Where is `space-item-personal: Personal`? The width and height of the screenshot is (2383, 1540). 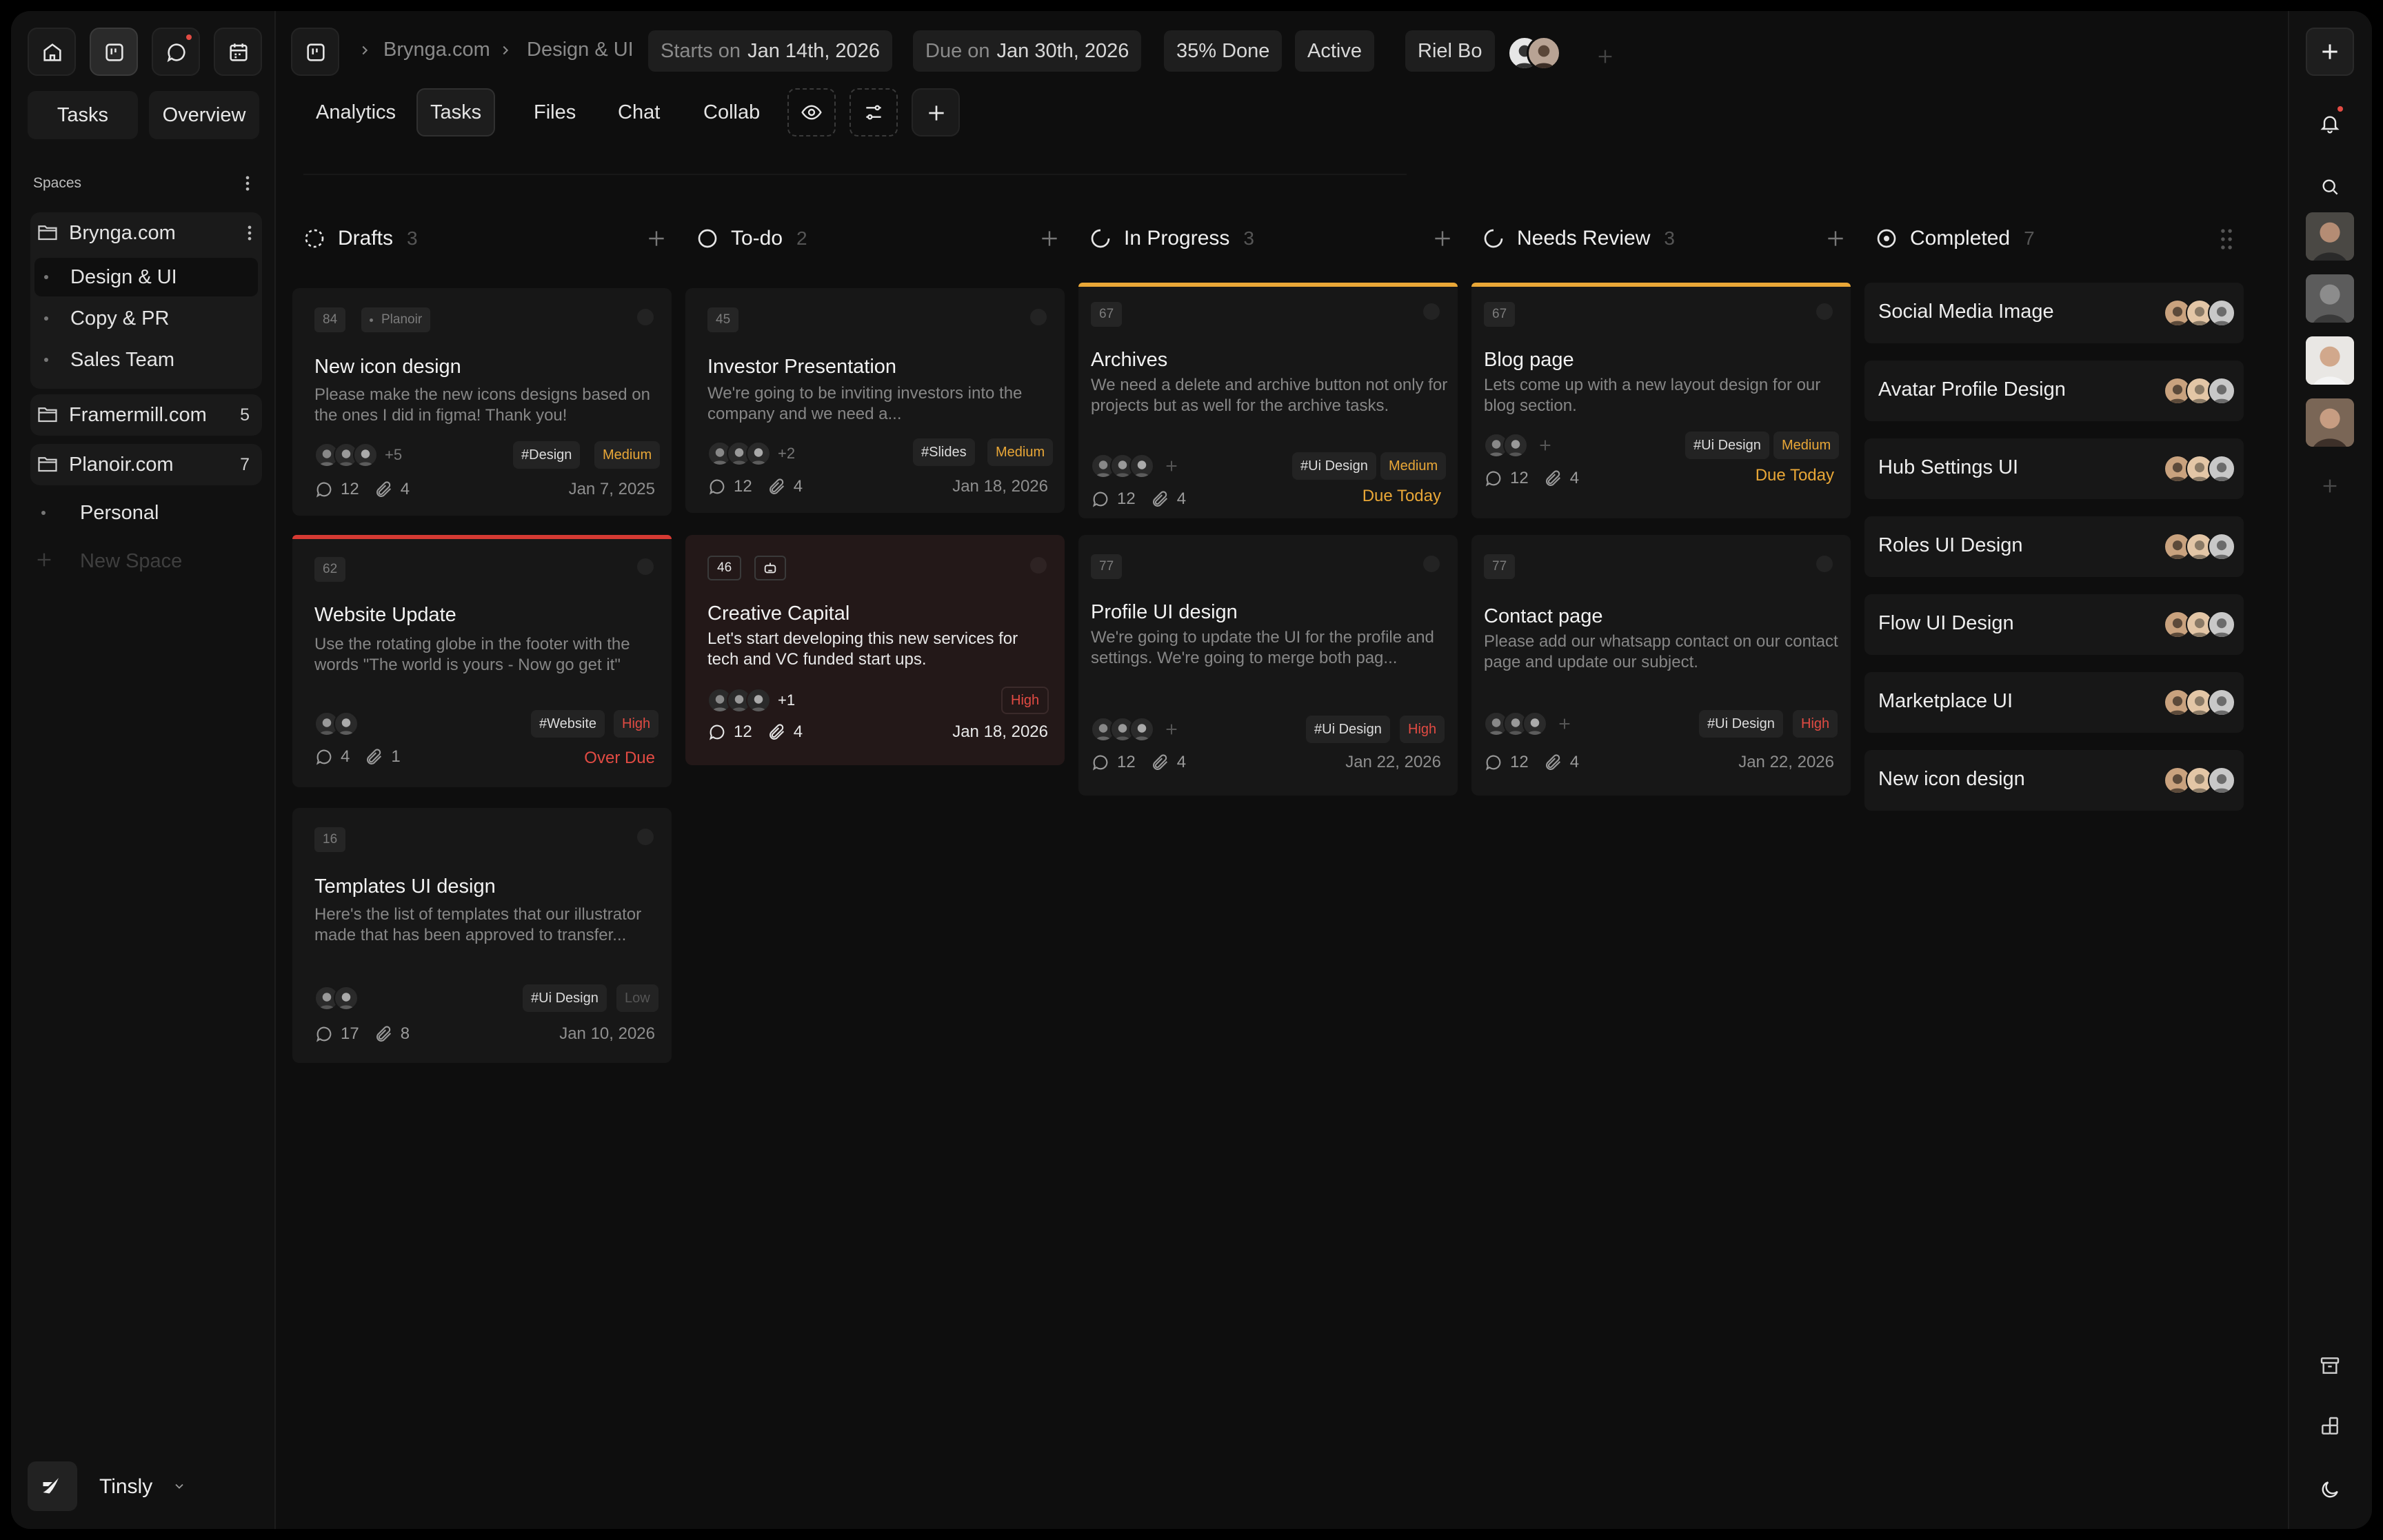 space-item-personal: Personal is located at coordinates (146, 513).